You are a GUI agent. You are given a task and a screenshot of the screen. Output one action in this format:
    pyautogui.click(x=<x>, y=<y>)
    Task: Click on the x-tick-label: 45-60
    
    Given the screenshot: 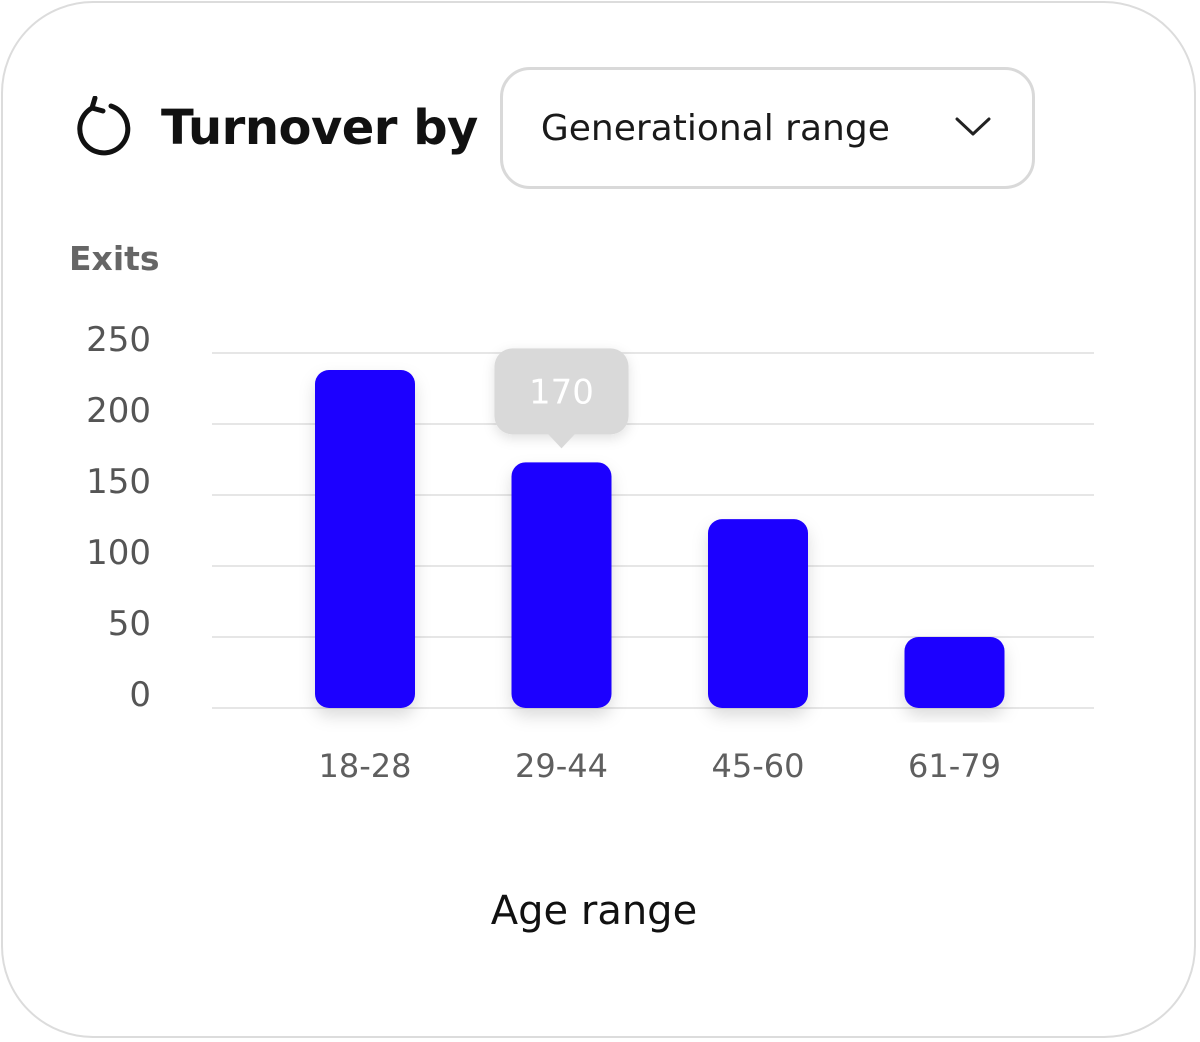 What is the action you would take?
    pyautogui.click(x=758, y=766)
    